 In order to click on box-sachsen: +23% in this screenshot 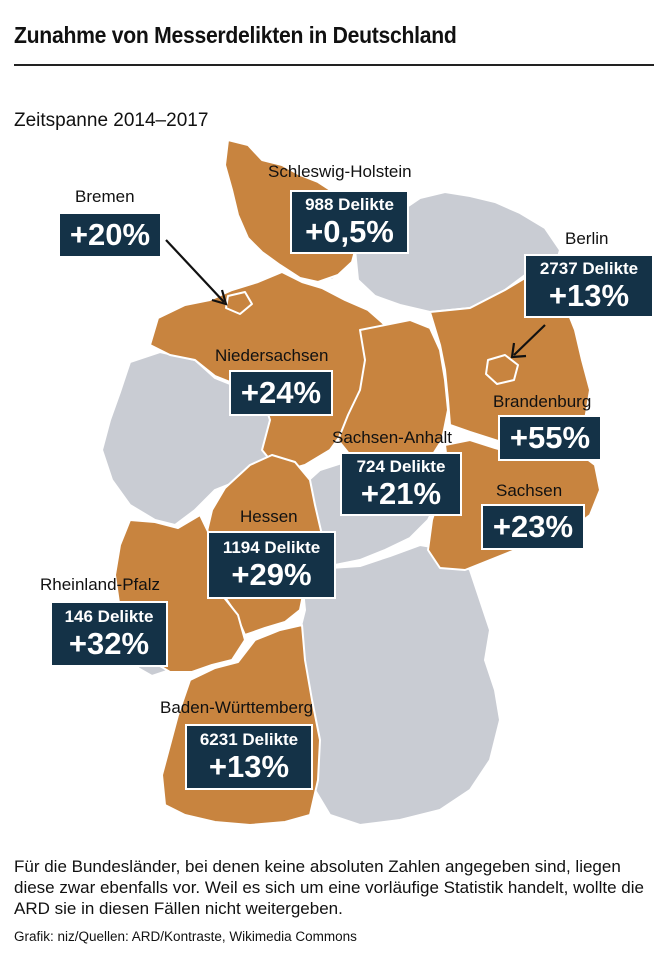, I will do `click(533, 527)`.